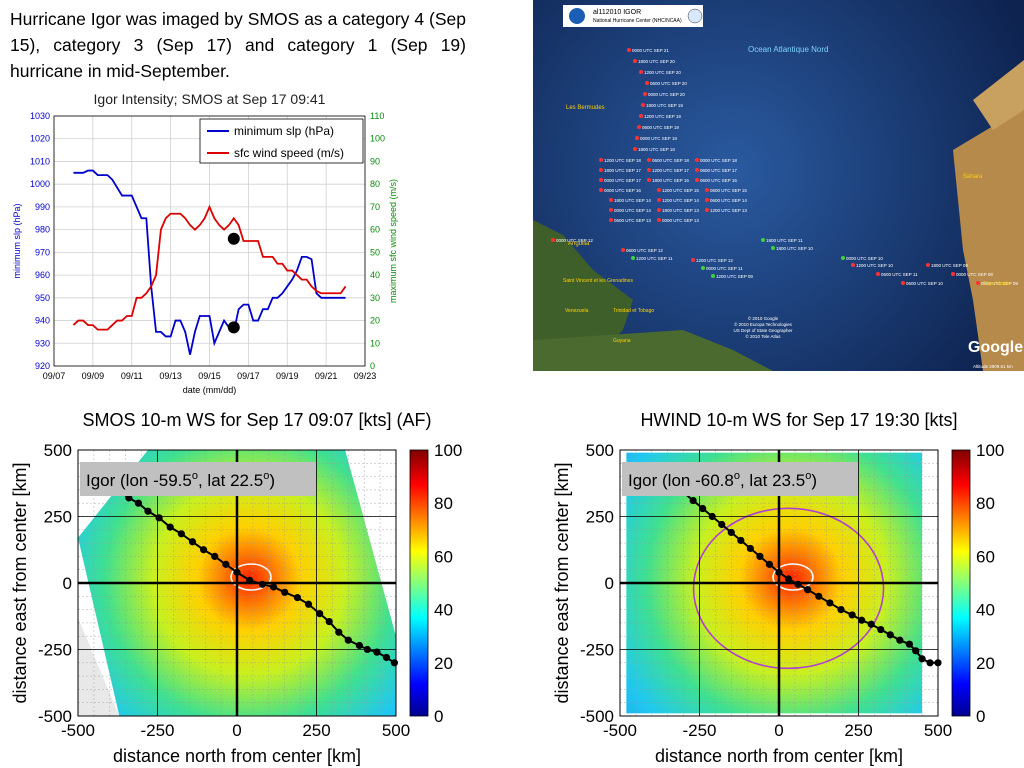 Image resolution: width=1024 pixels, height=768 pixels. What do you see at coordinates (609, 583) in the screenshot?
I see `y-tick-label: 0` at bounding box center [609, 583].